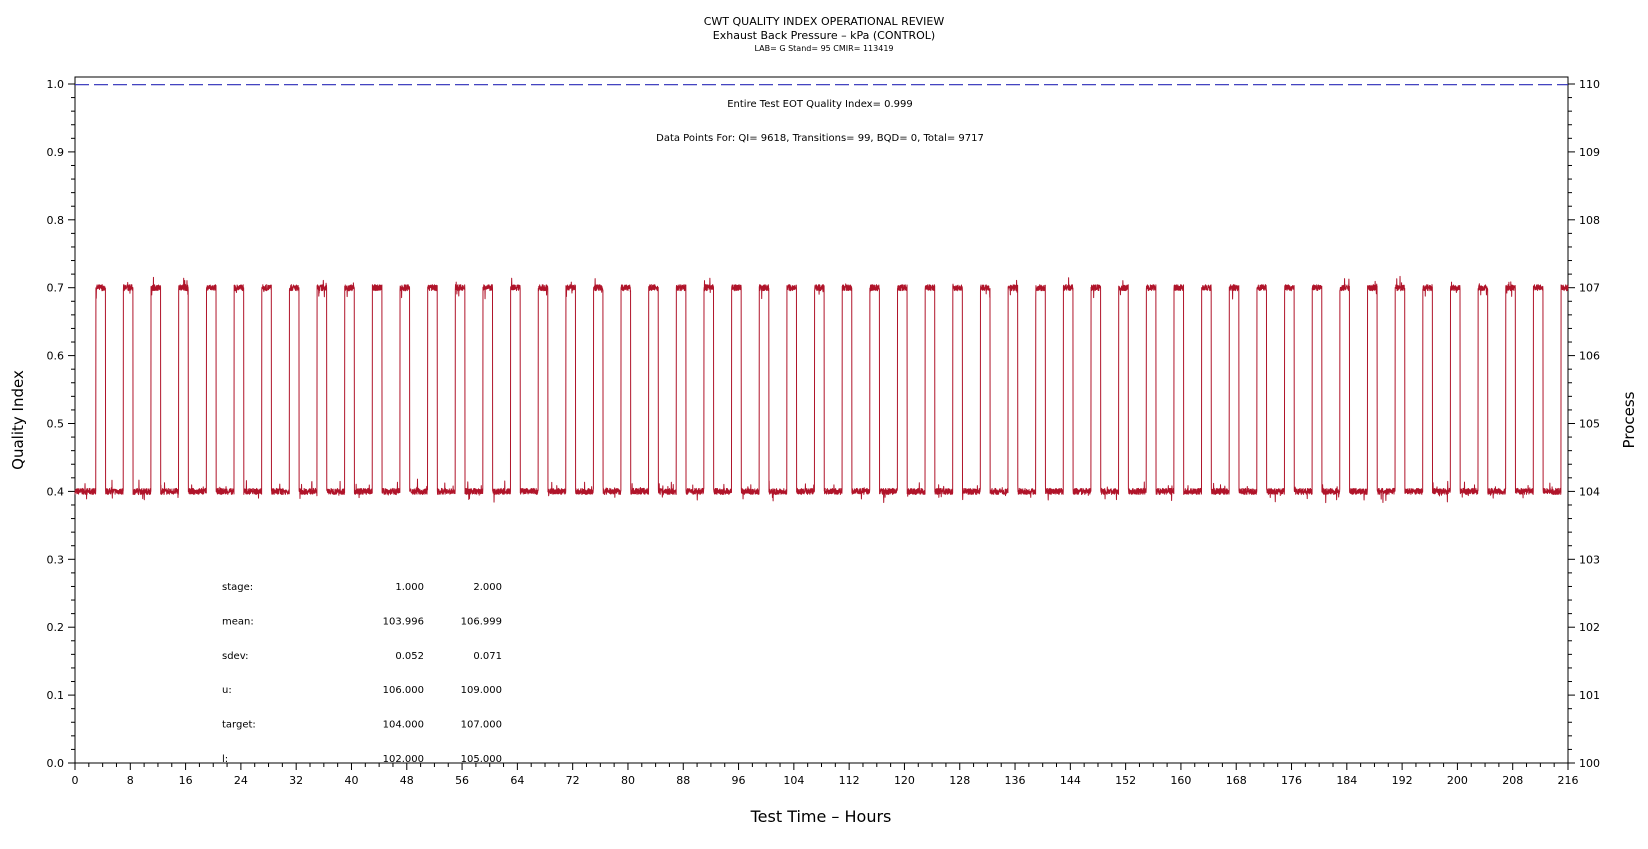  I want to click on x-tick-label: 96, so click(739, 780).